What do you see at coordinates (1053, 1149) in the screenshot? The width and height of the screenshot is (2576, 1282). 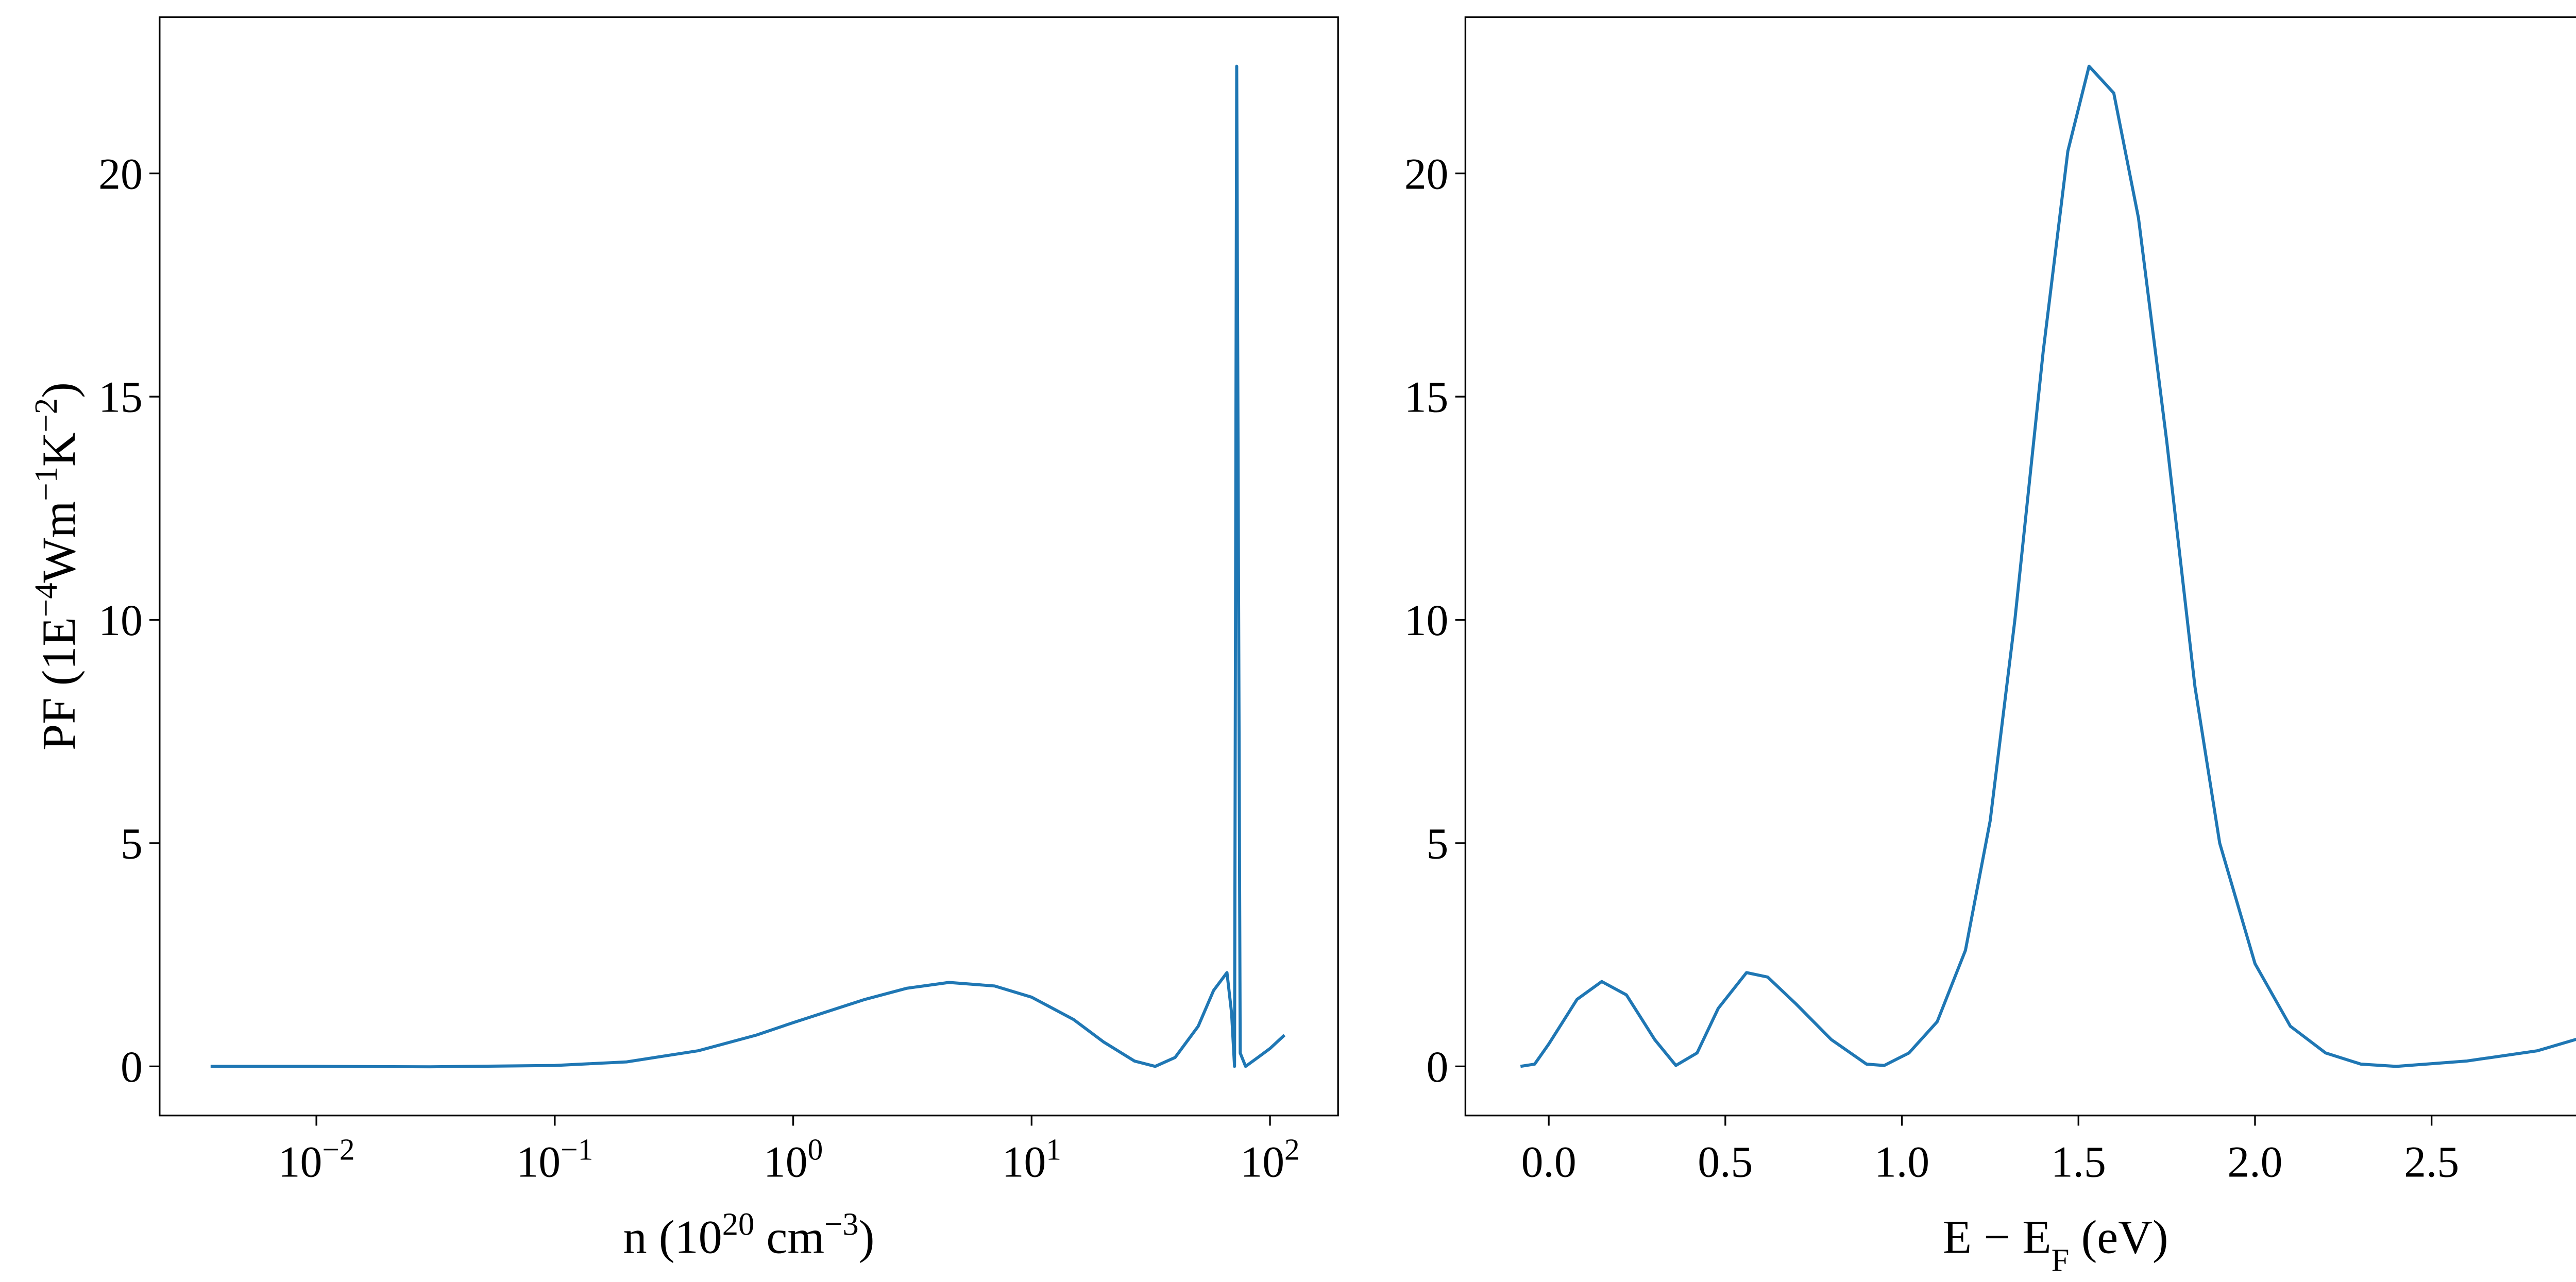 I see `tick-exponent: 1` at bounding box center [1053, 1149].